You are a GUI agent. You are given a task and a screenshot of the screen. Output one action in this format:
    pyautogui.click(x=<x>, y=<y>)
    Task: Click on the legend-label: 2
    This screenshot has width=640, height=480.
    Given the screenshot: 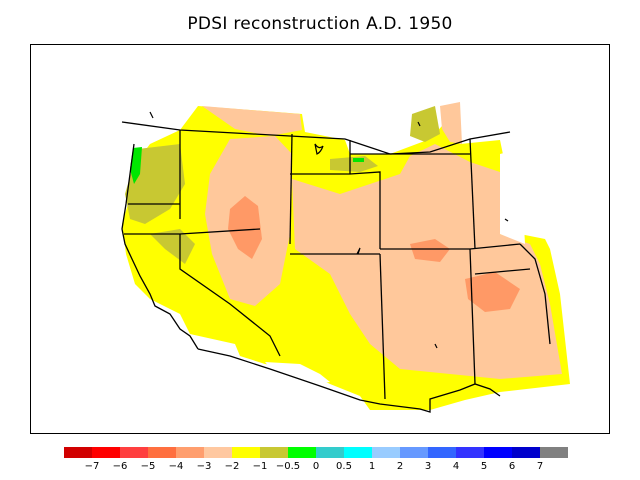 What is the action you would take?
    pyautogui.click(x=400, y=466)
    